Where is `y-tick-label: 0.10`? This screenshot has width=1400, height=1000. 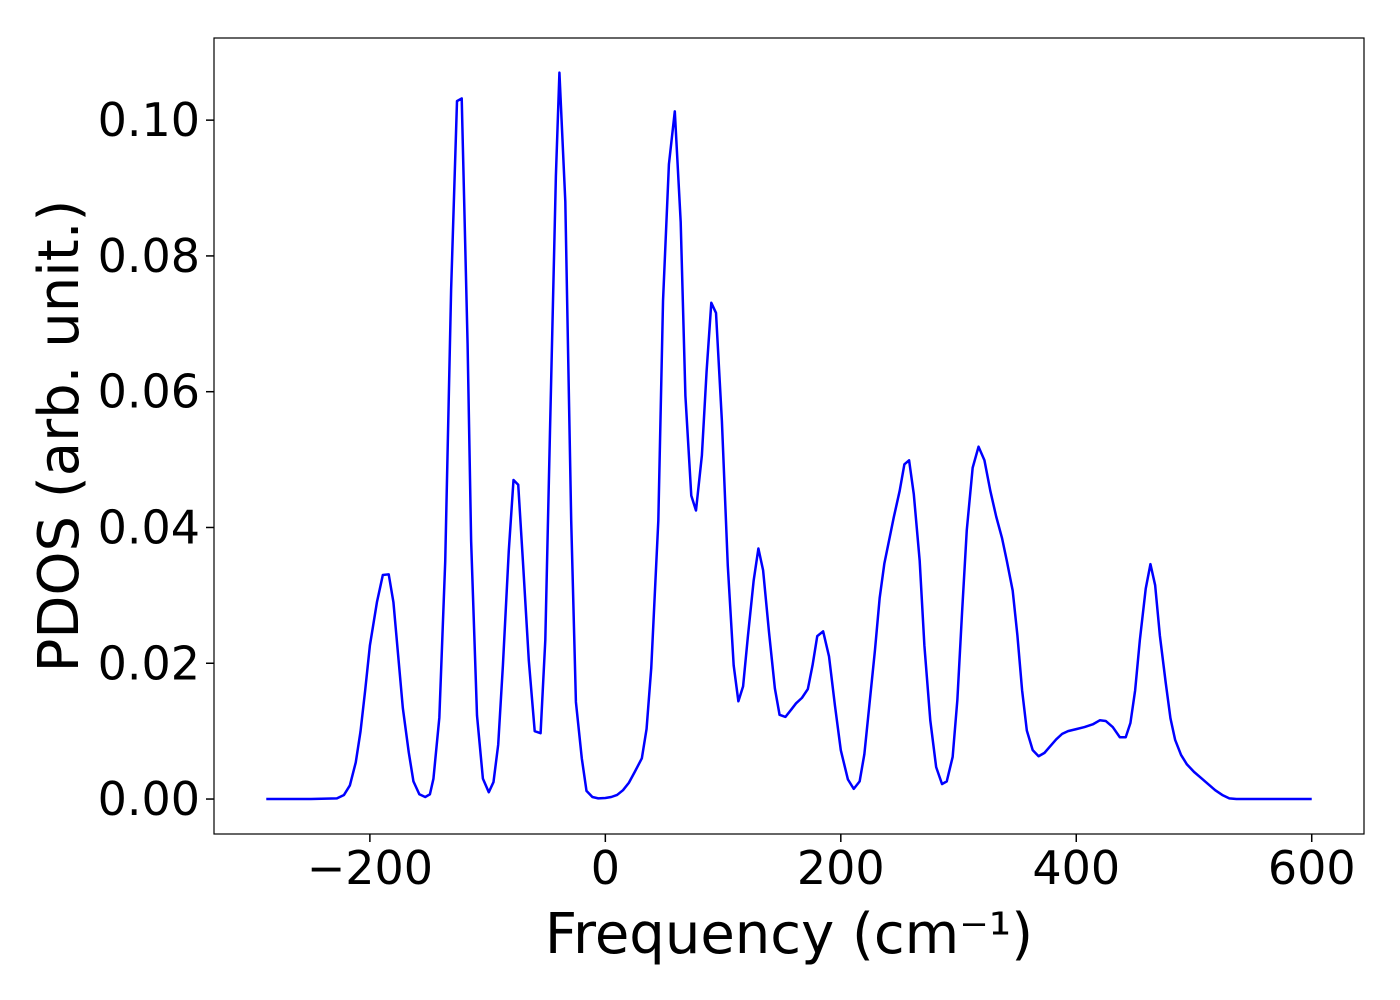 y-tick-label: 0.10 is located at coordinates (149, 120).